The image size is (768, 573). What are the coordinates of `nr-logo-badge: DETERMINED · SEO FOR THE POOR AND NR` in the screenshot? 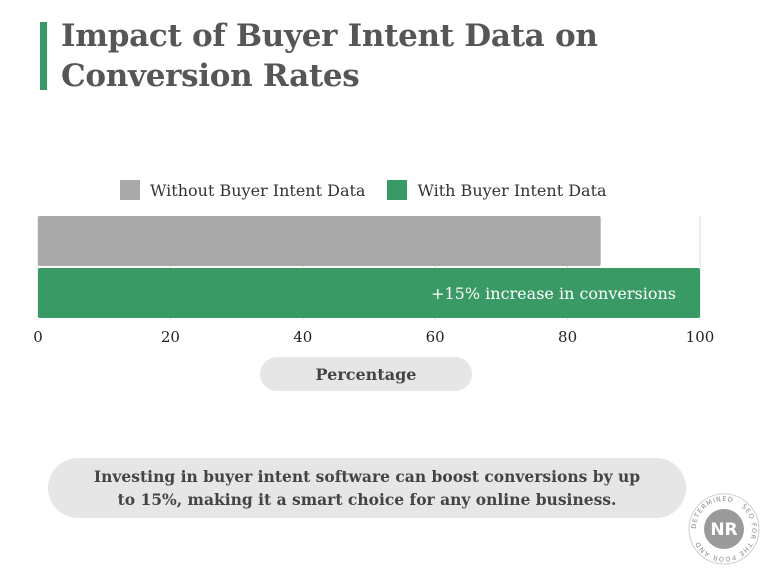 It's located at (724, 529).